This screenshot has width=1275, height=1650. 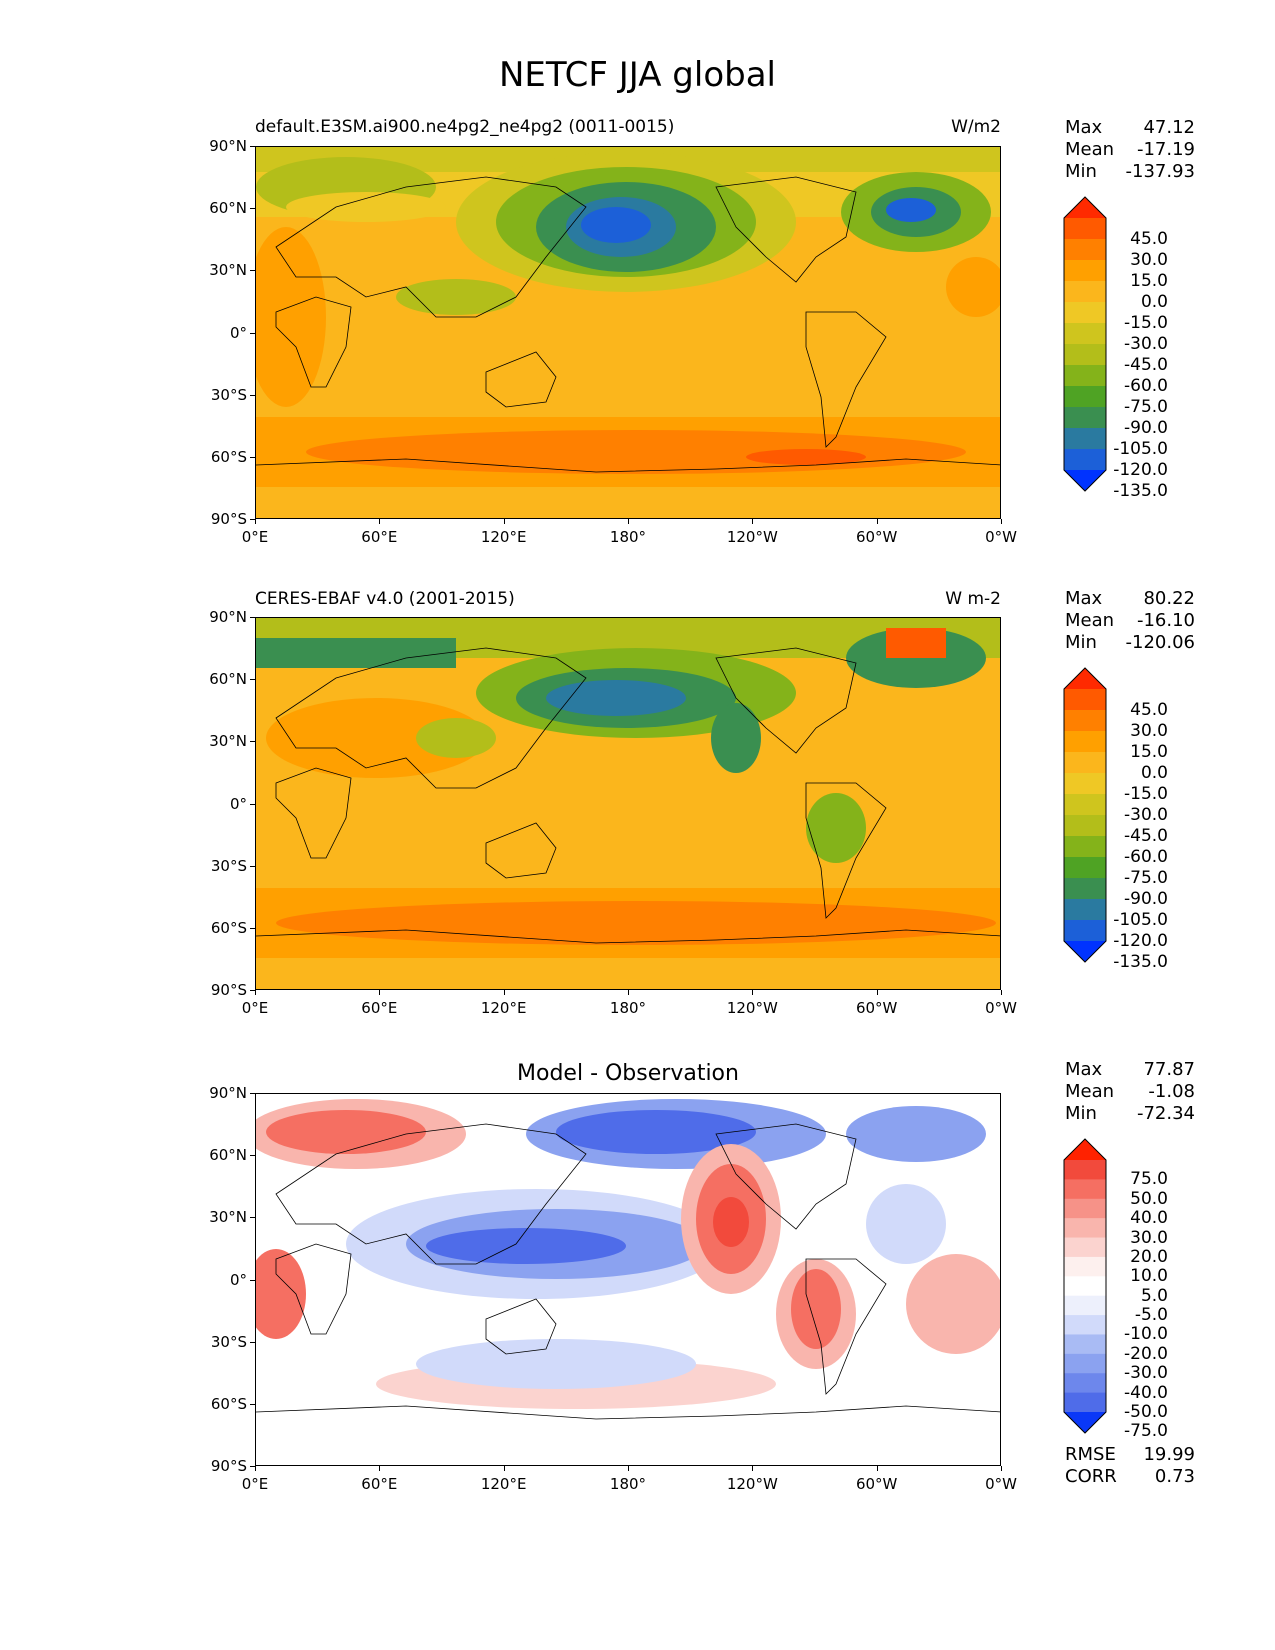 I want to click on colorbar-tick-label: -75.0, so click(x=1146, y=878).